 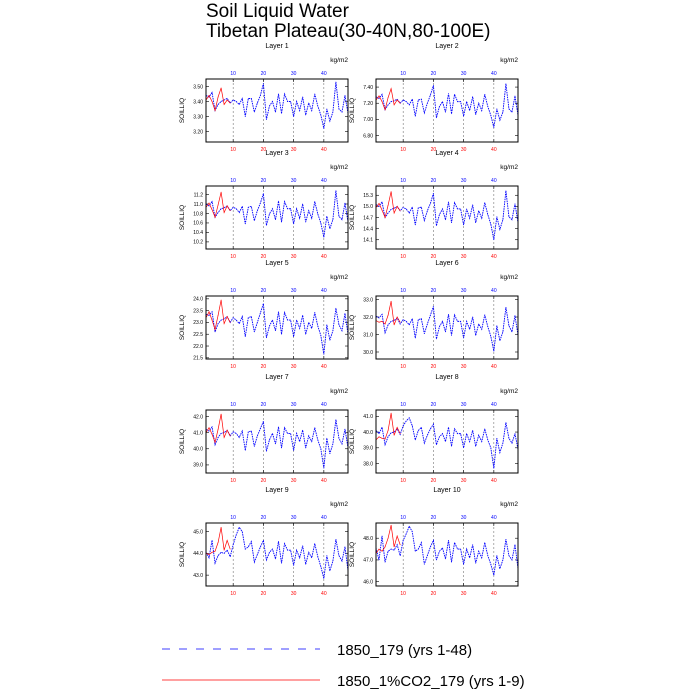 I want to click on x-tick-label-bottom: 10, so click(x=233, y=257).